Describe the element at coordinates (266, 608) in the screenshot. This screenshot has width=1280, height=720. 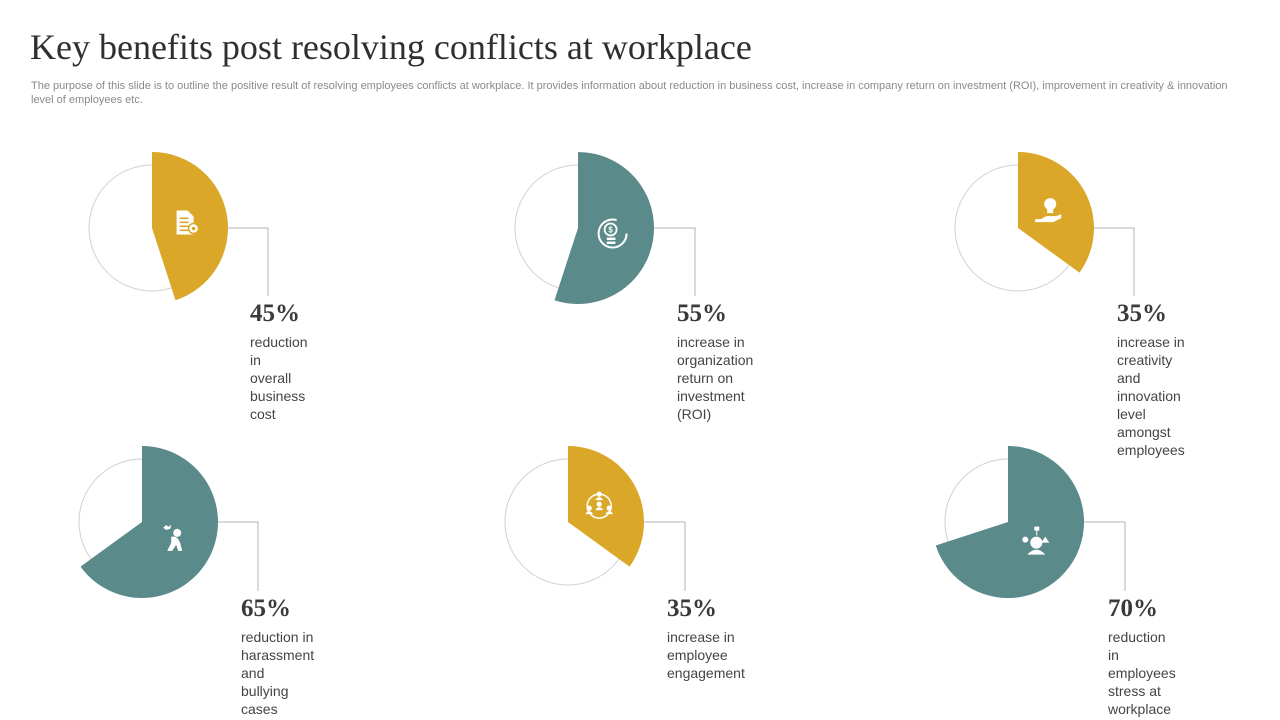
I see `kpi-percentage: 65%` at that location.